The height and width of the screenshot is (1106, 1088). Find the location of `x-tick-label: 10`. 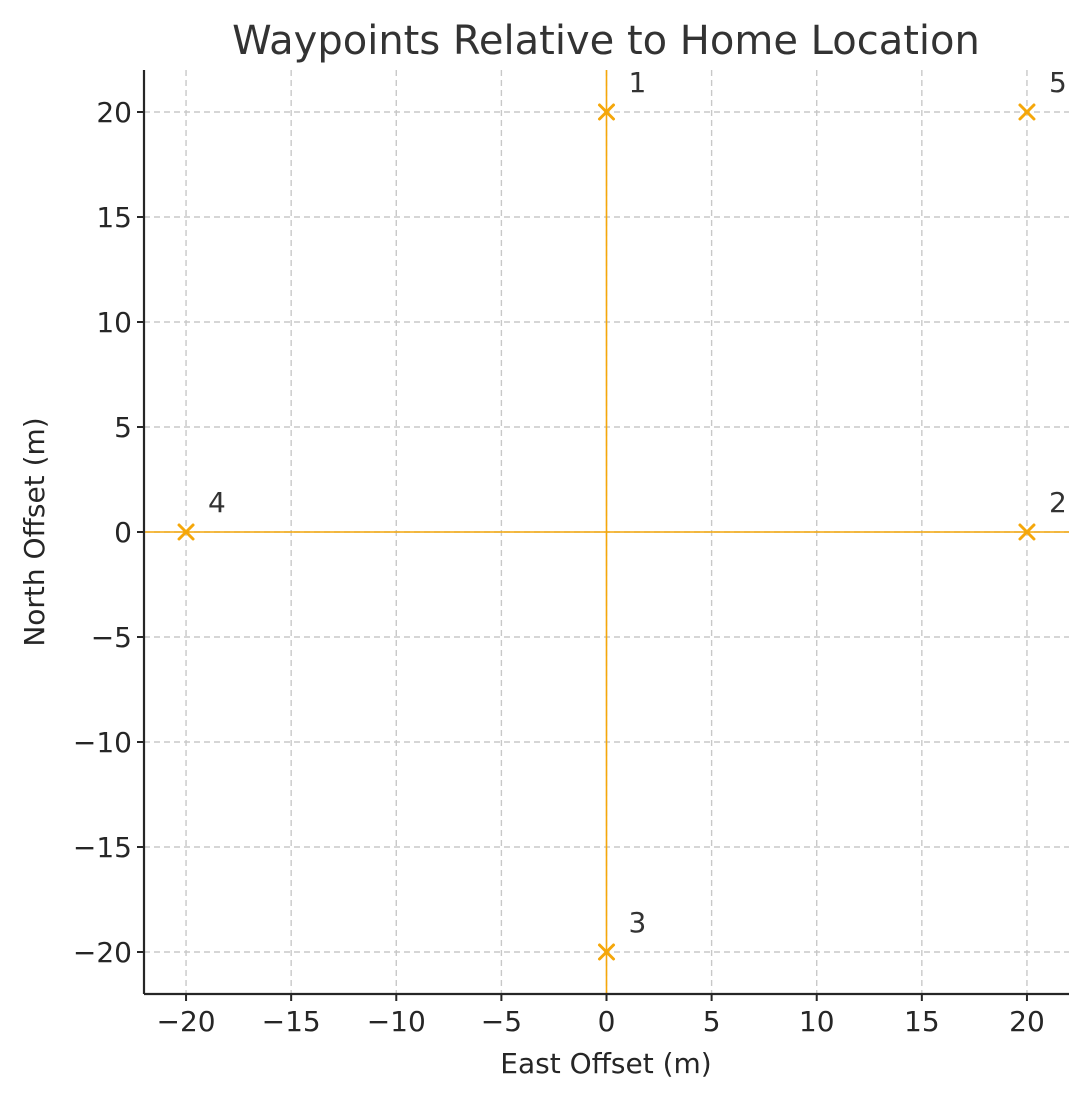

x-tick-label: 10 is located at coordinates (817, 1021).